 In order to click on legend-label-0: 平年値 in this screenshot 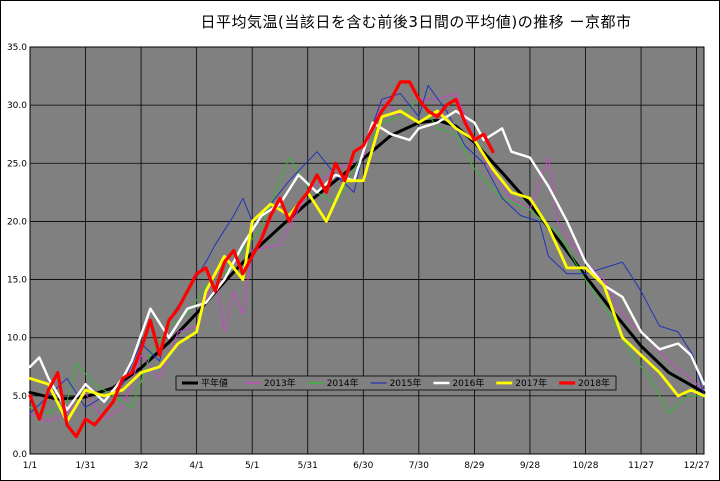, I will do `click(214, 383)`.